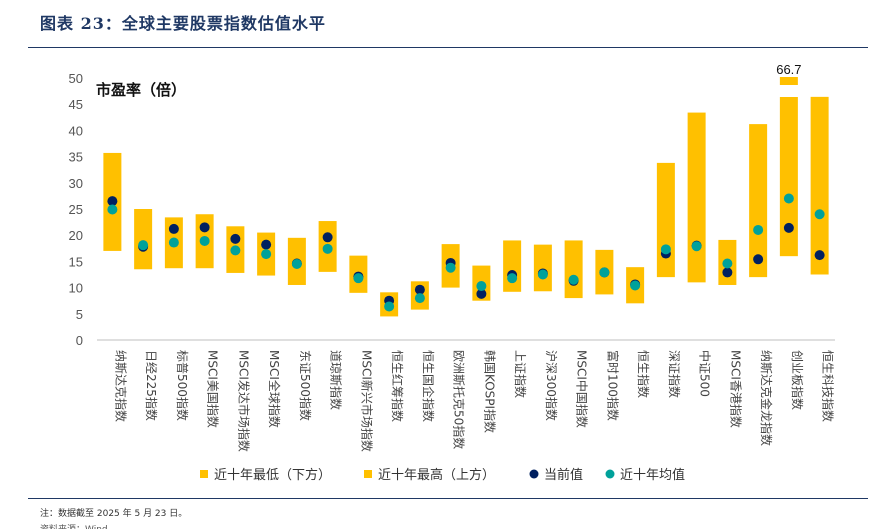 The height and width of the screenshot is (529, 873). I want to click on y-tick-label: 25, so click(76, 209).